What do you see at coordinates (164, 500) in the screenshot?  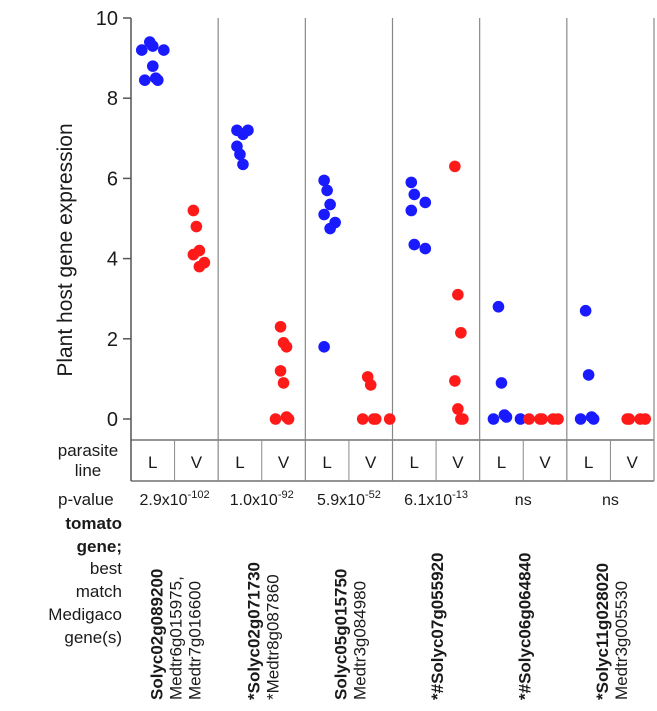 I see `pvalue-base: 2.9x10` at bounding box center [164, 500].